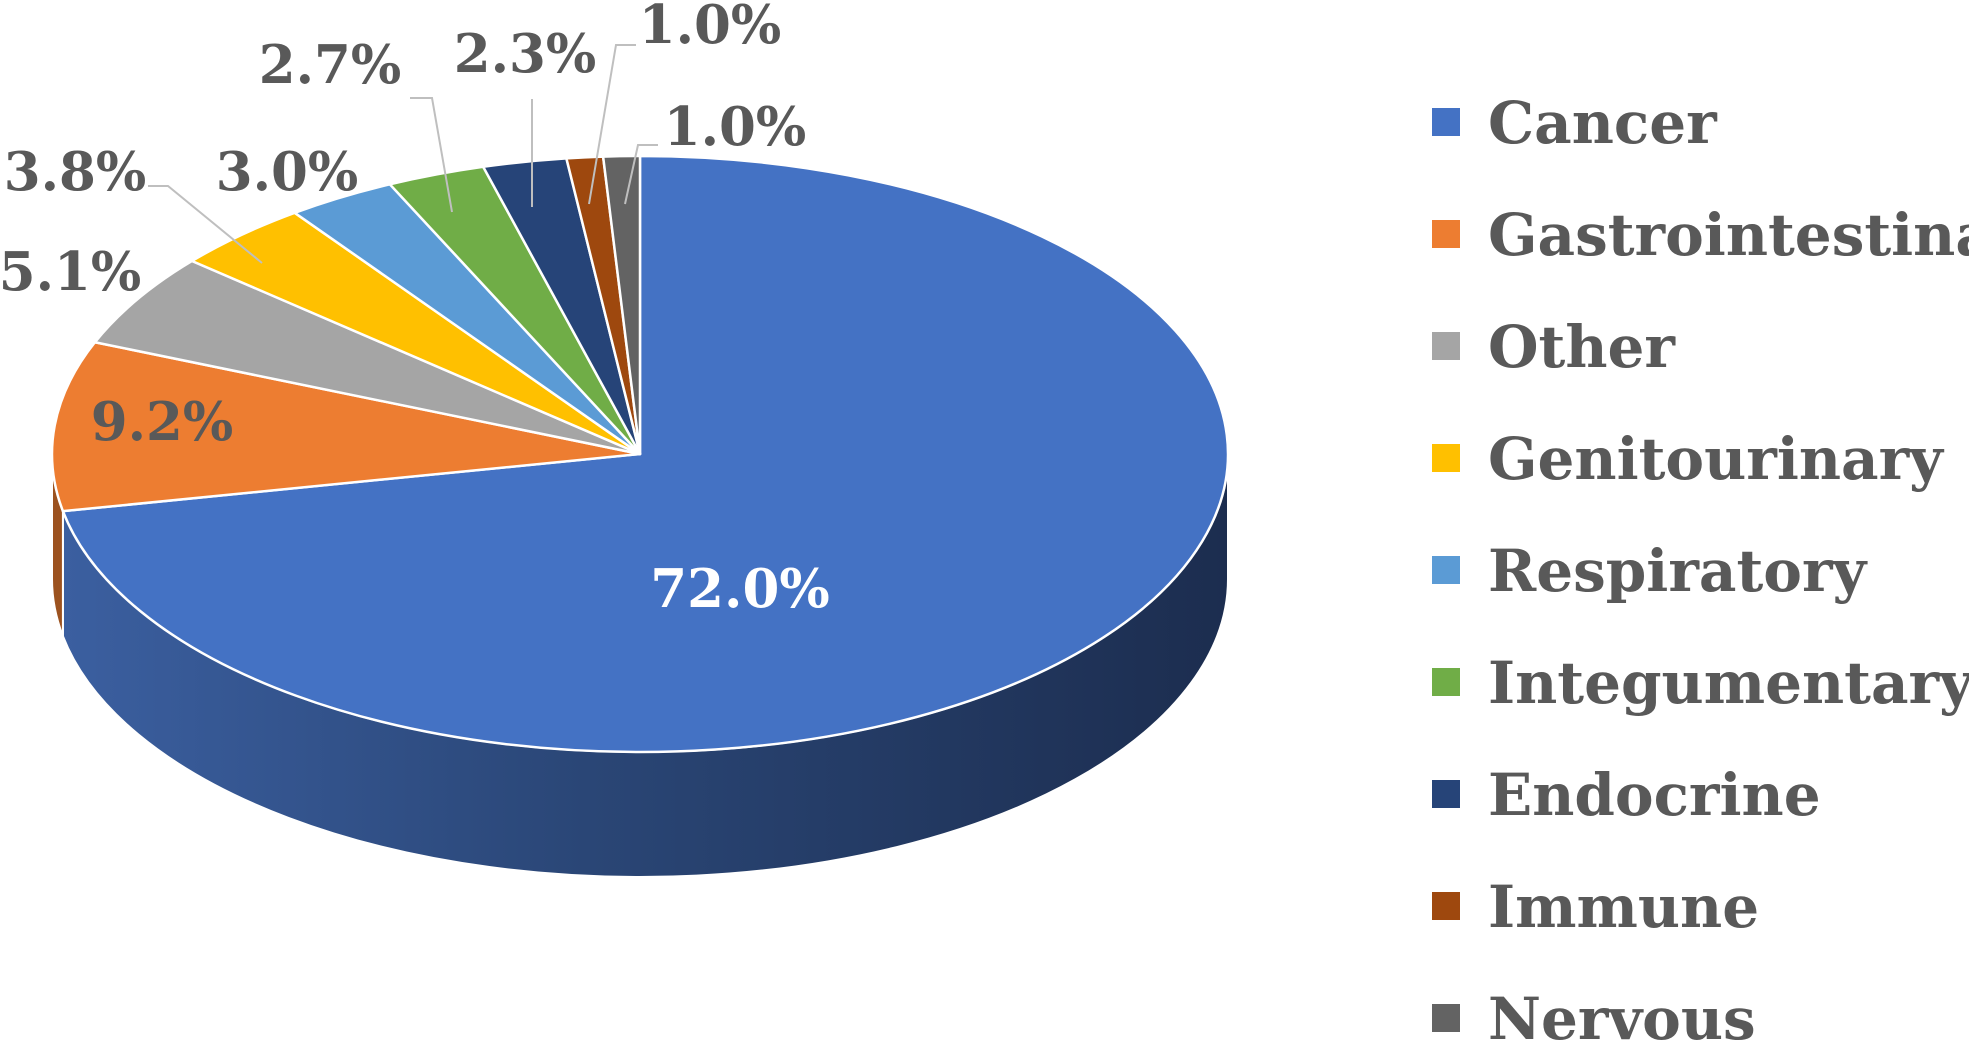 The width and height of the screenshot is (1969, 1041). I want to click on slice-other, so click(367, 357).